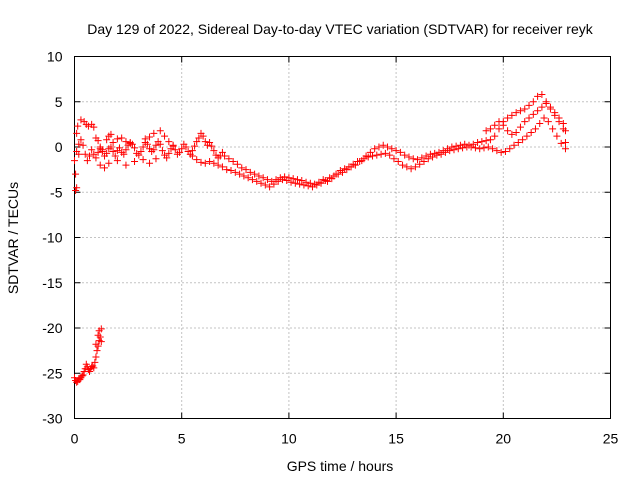 This screenshot has width=640, height=480. What do you see at coordinates (56, 192) in the screenshot?
I see `y-tick-label: -5` at bounding box center [56, 192].